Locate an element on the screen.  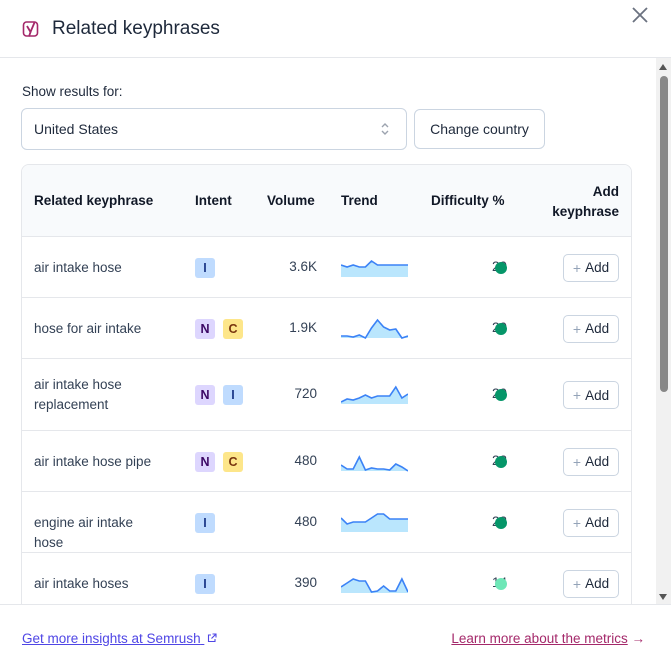
country-select: United States is located at coordinates (214, 129).